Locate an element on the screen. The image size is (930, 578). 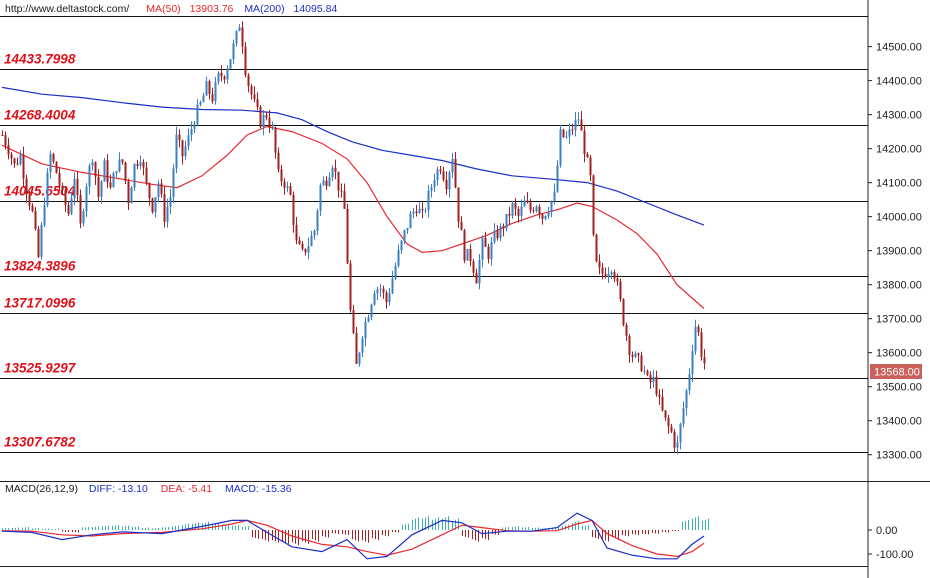
level-label: 14268.4004 is located at coordinates (40, 115).